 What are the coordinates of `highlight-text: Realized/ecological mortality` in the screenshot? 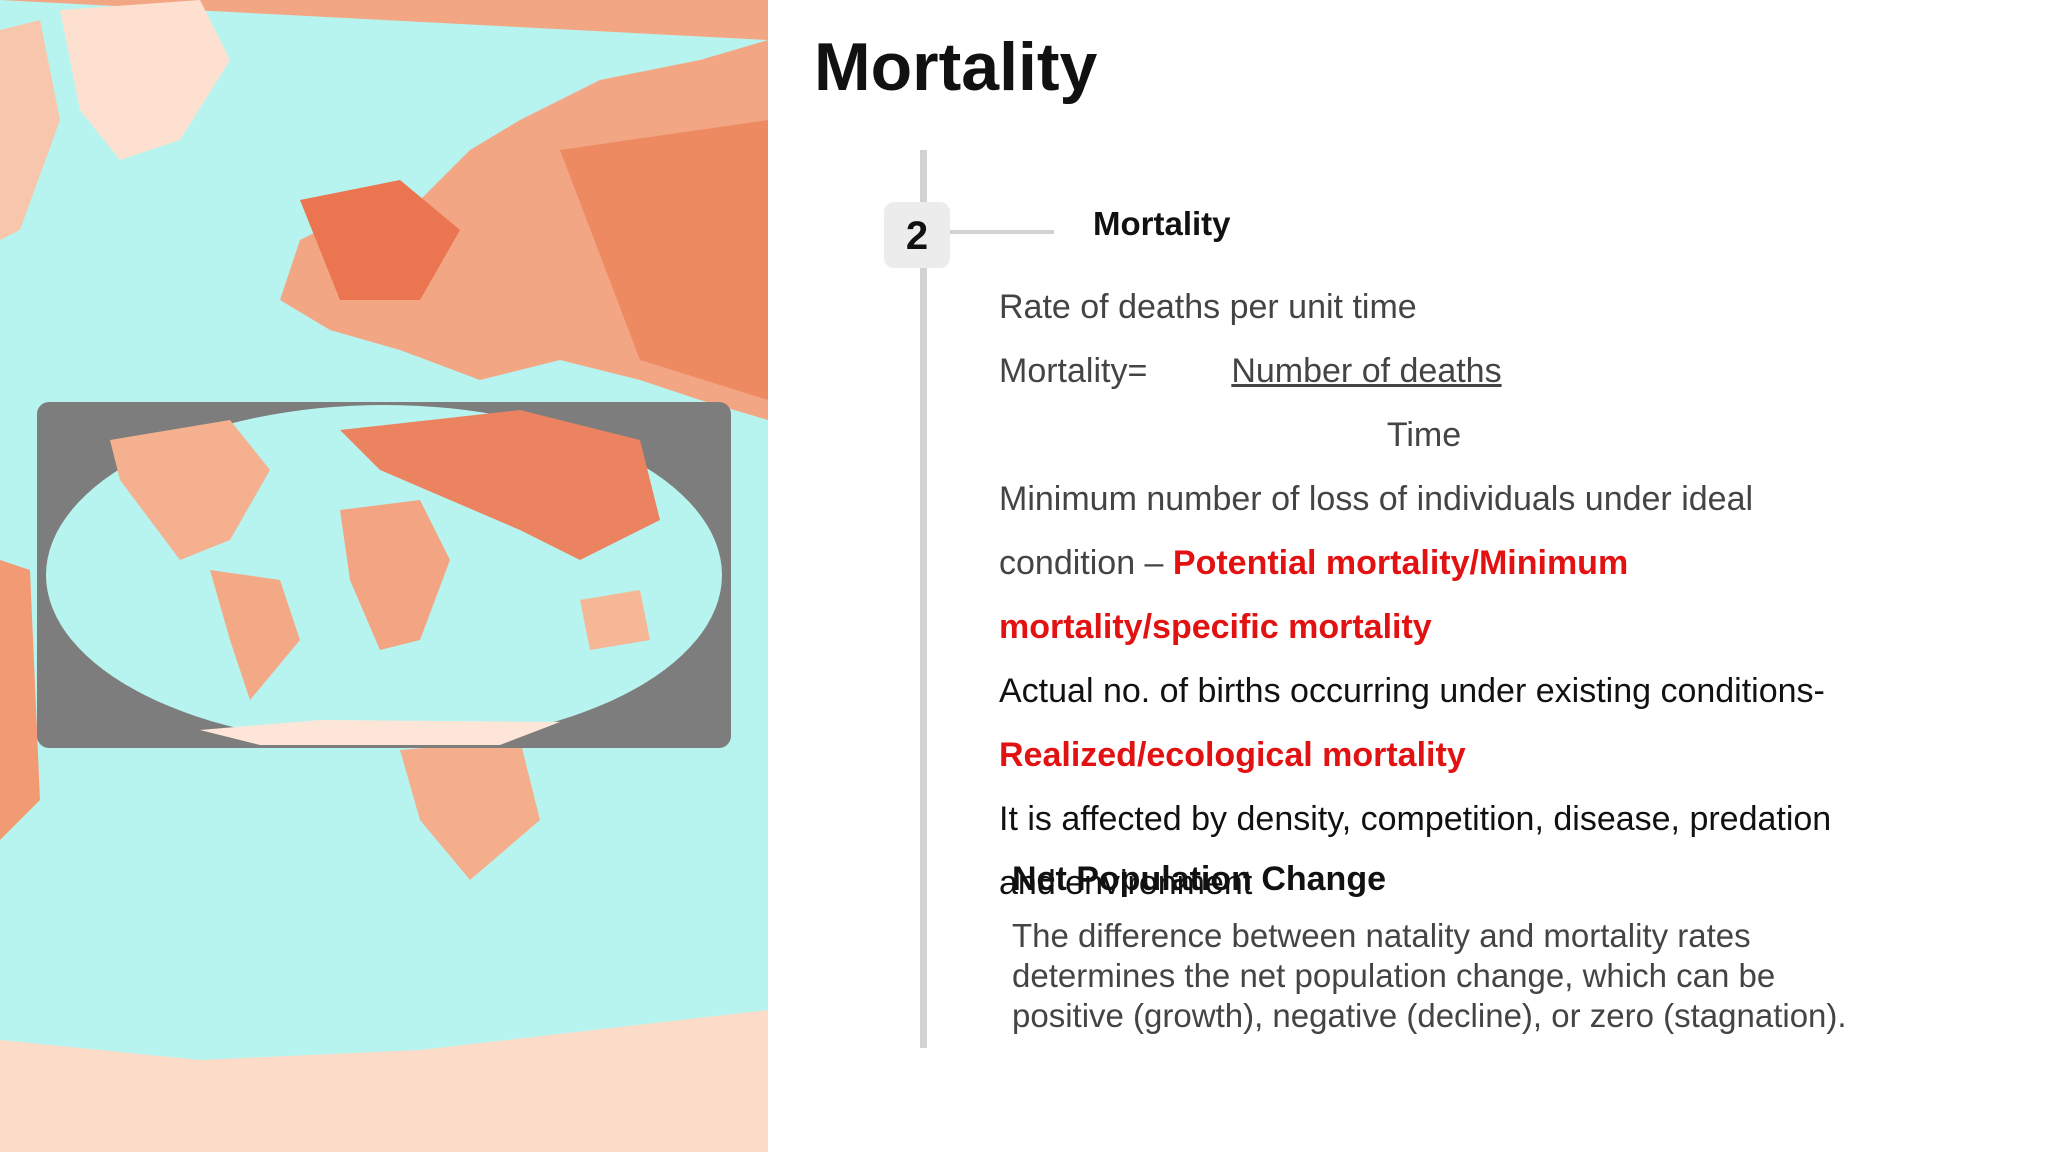 It's located at (1232, 755).